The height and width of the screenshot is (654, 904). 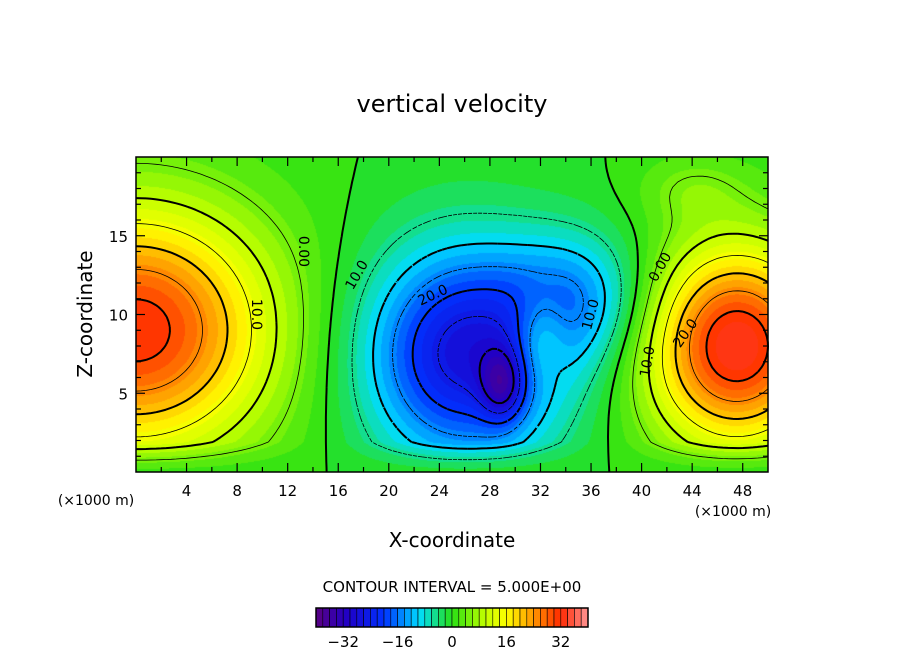 I want to click on x-tick-label: 4, so click(x=187, y=491).